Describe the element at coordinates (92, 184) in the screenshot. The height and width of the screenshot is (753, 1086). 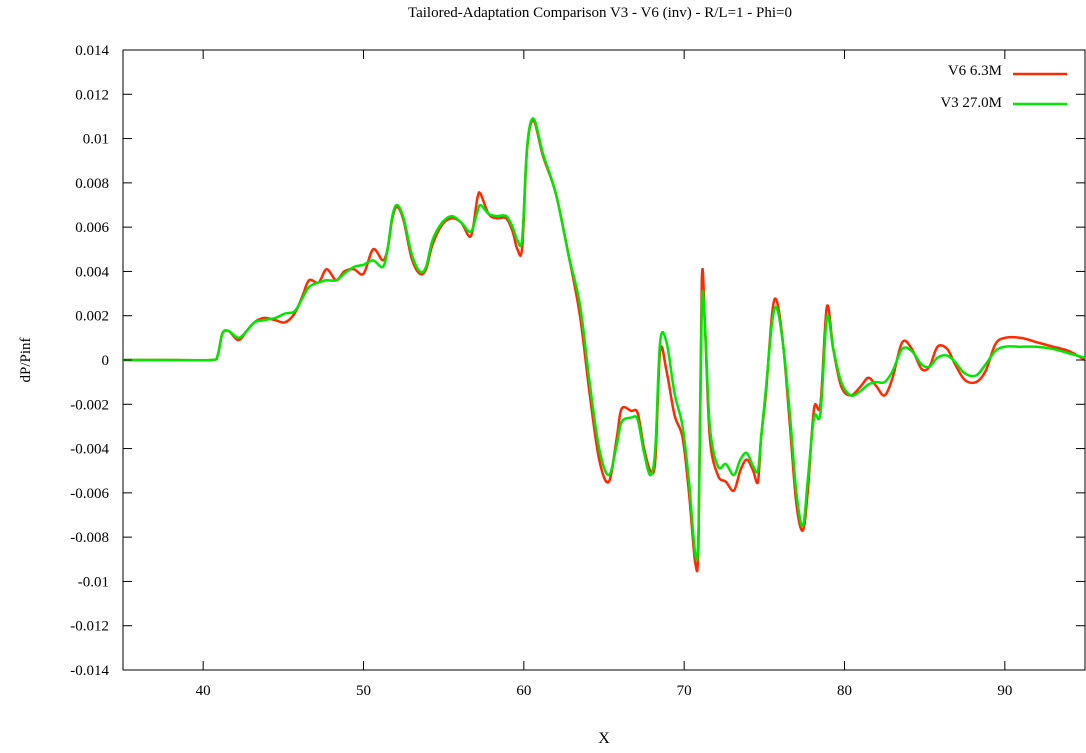
I see `y-tick-label: 0.008` at that location.